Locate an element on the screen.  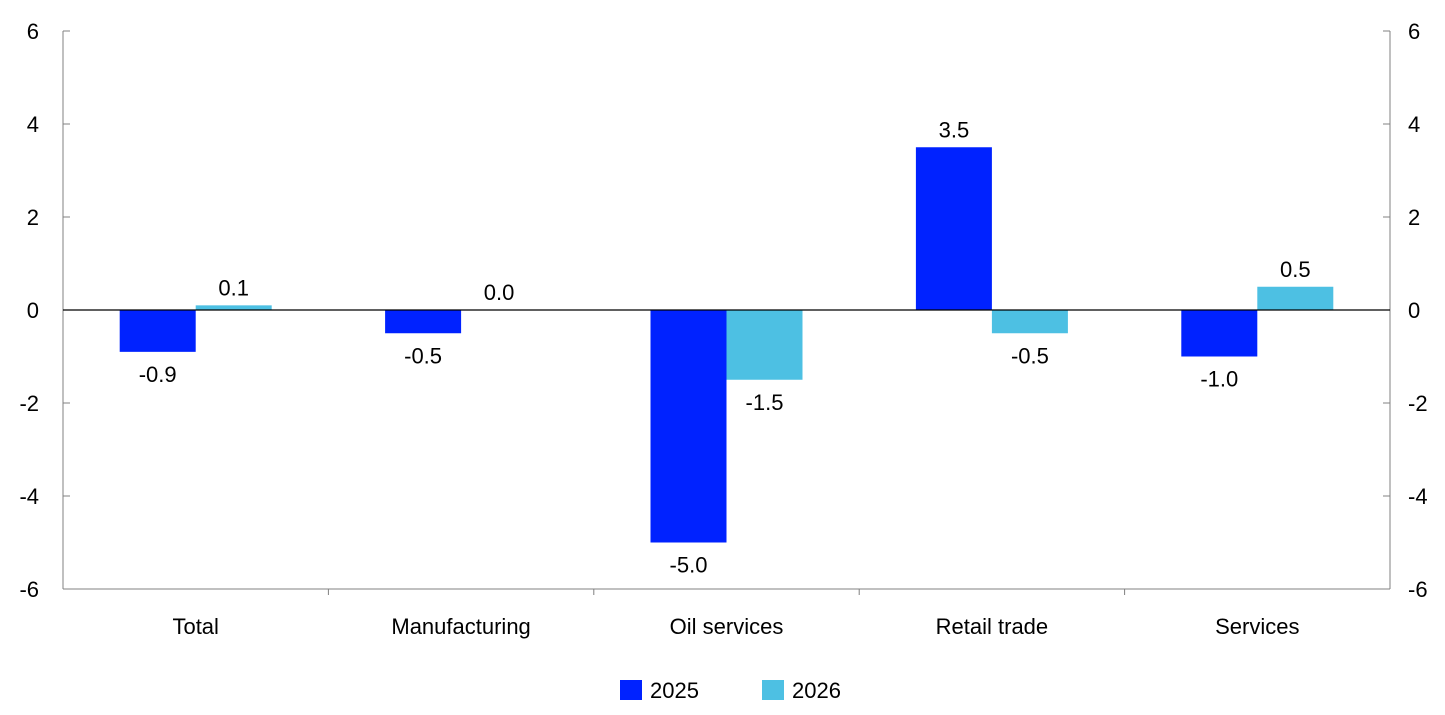
data-label: -5.0 is located at coordinates (689, 565).